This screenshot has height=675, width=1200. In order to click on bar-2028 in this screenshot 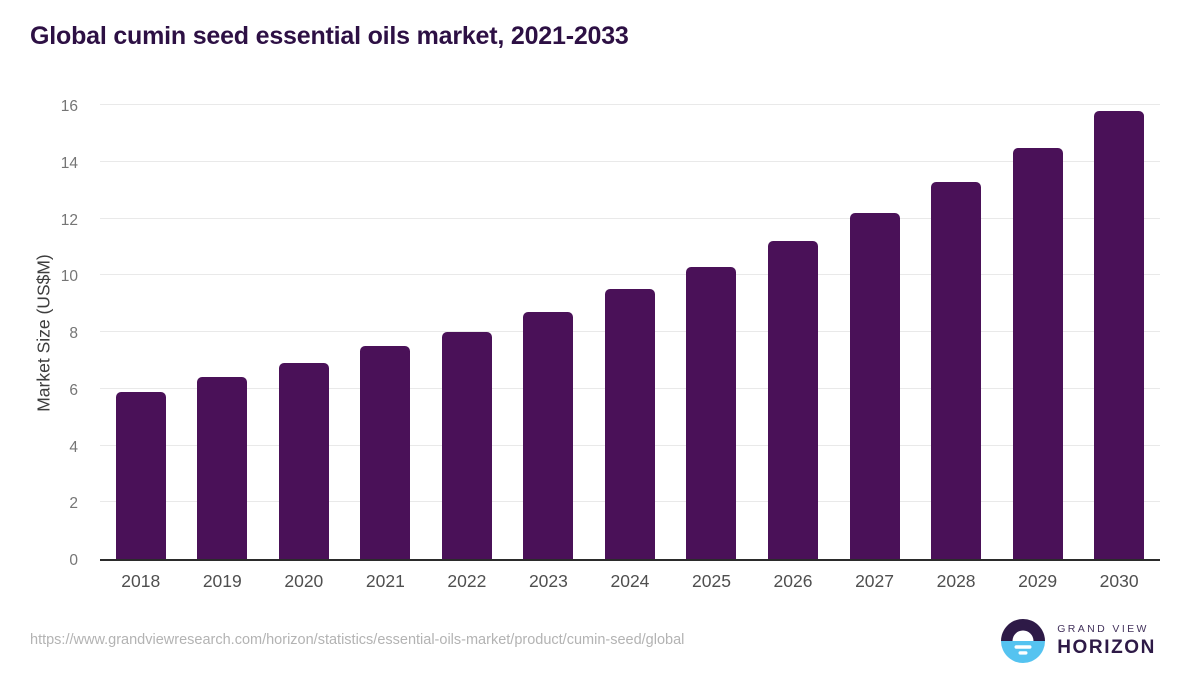, I will do `click(956, 370)`.